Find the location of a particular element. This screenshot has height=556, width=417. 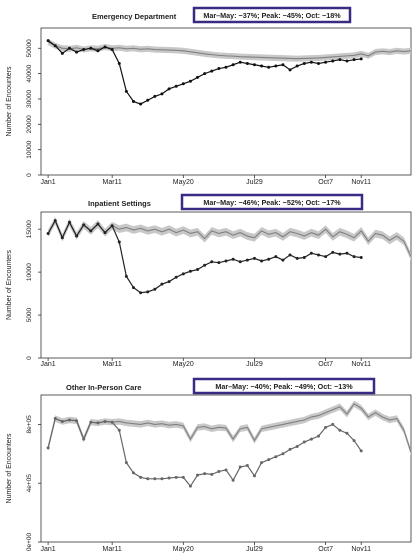

y-tick-label: 30000 is located at coordinates (29, 99).